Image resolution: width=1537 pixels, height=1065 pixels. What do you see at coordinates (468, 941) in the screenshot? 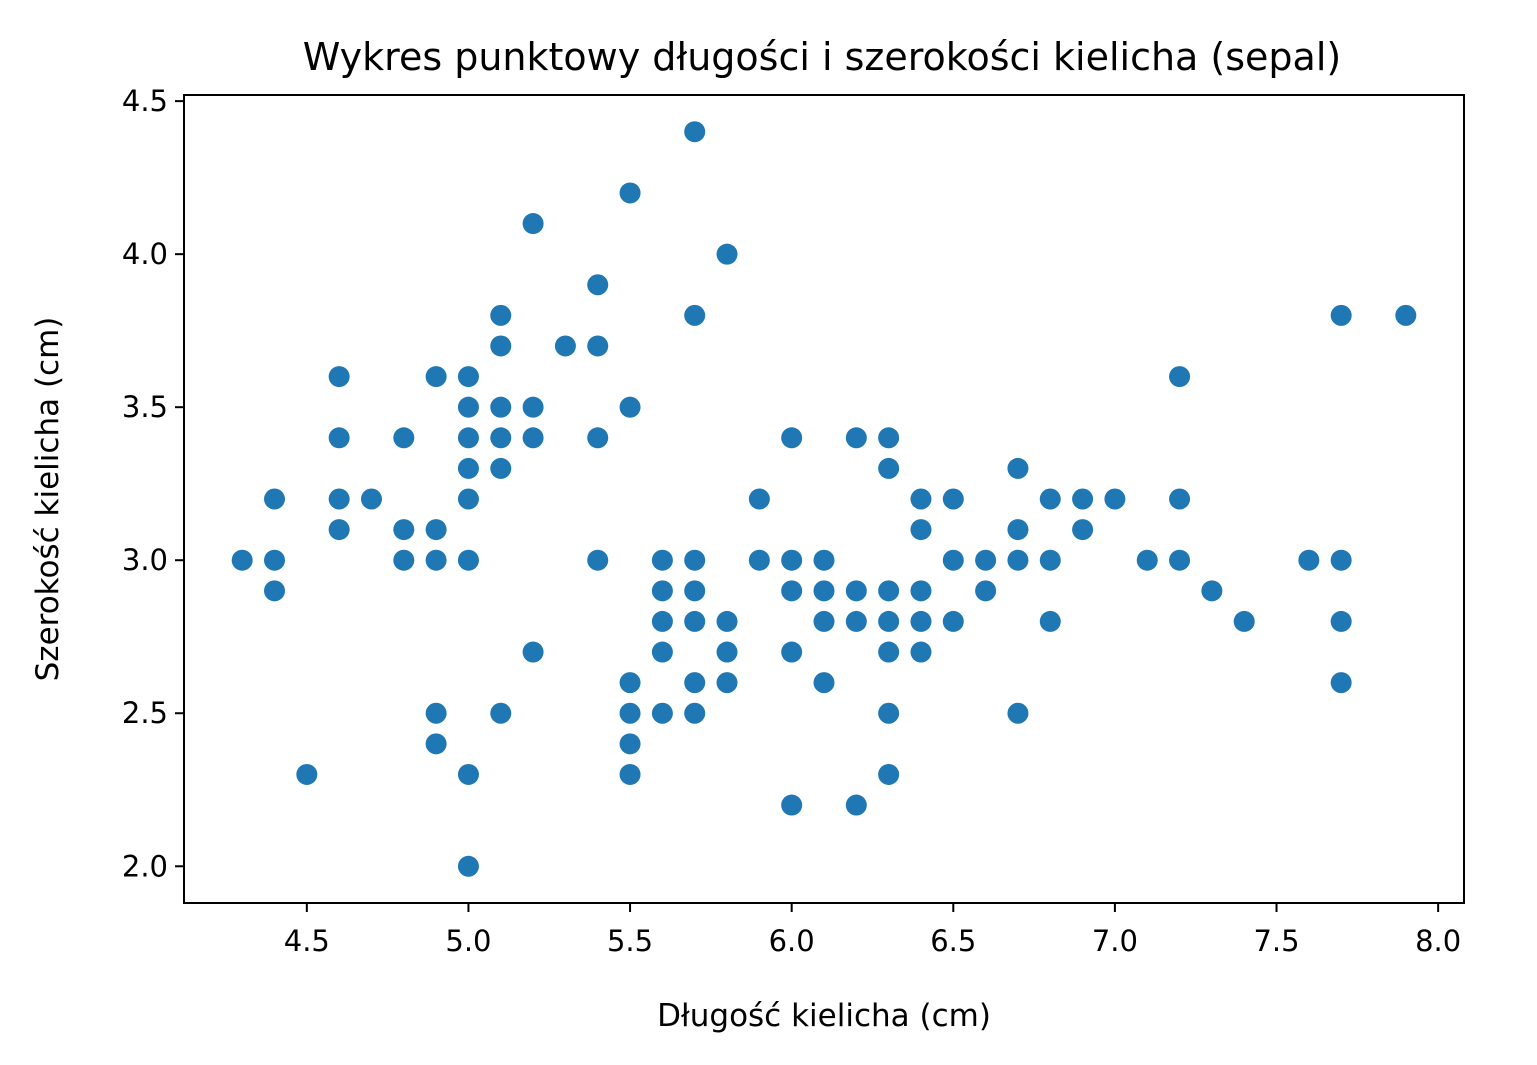
I see `x-tick-label: 5.0` at bounding box center [468, 941].